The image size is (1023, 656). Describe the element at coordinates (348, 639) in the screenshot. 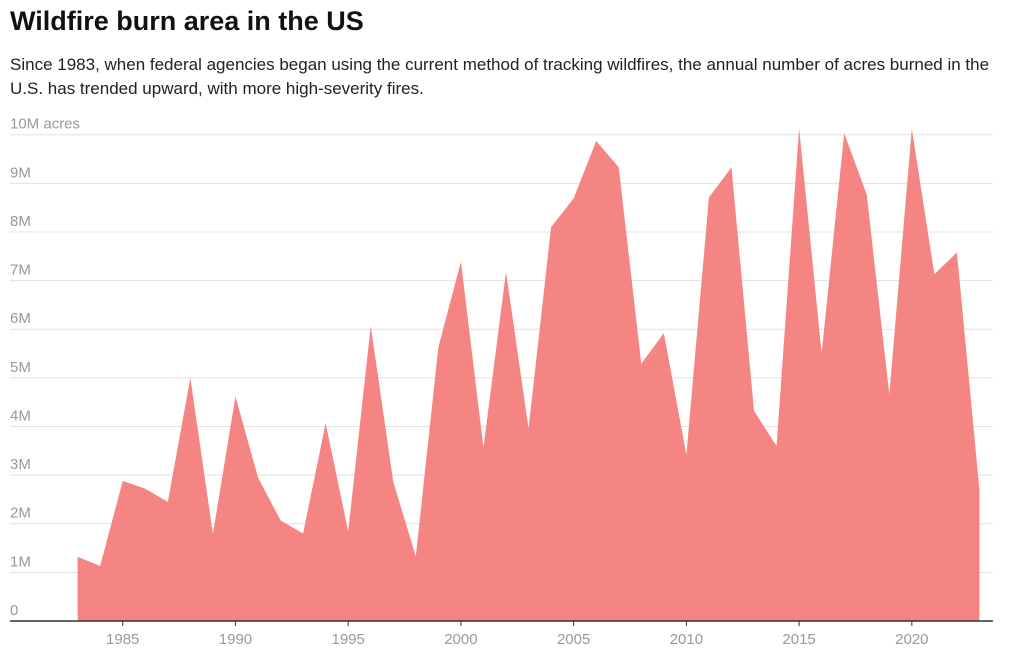

I see `x-tick-label: 1995` at that location.